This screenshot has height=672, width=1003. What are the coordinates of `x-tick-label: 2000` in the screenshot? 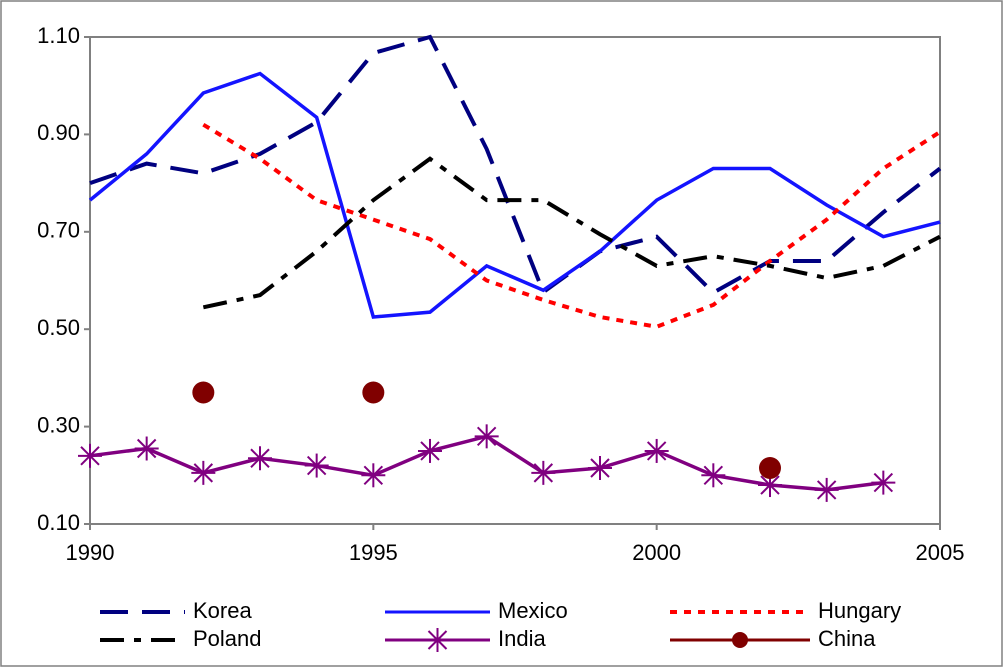 It's located at (656, 552).